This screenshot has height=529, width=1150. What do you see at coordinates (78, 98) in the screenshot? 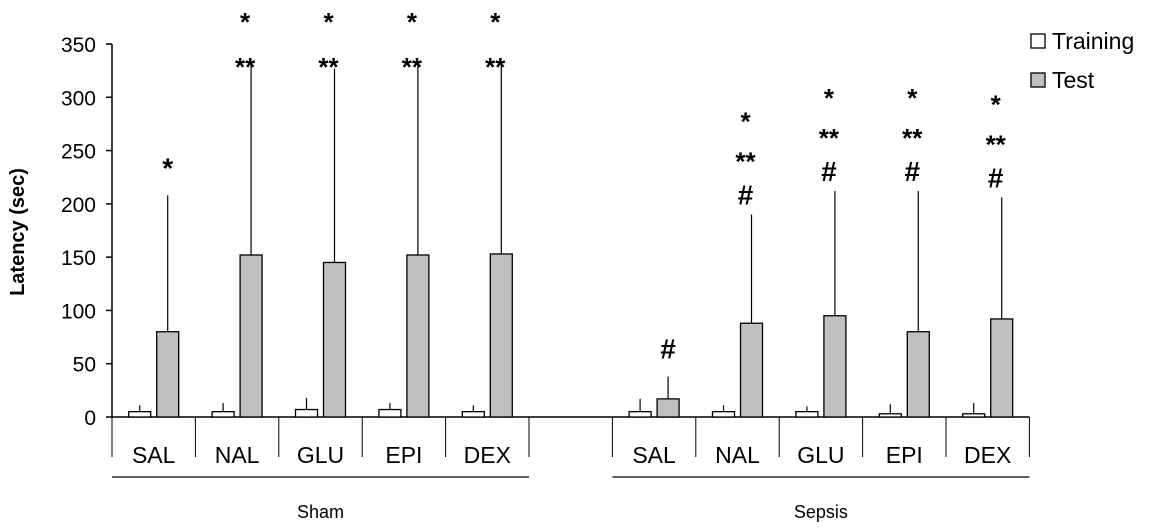
I see `y-tick-label: 300` at bounding box center [78, 98].